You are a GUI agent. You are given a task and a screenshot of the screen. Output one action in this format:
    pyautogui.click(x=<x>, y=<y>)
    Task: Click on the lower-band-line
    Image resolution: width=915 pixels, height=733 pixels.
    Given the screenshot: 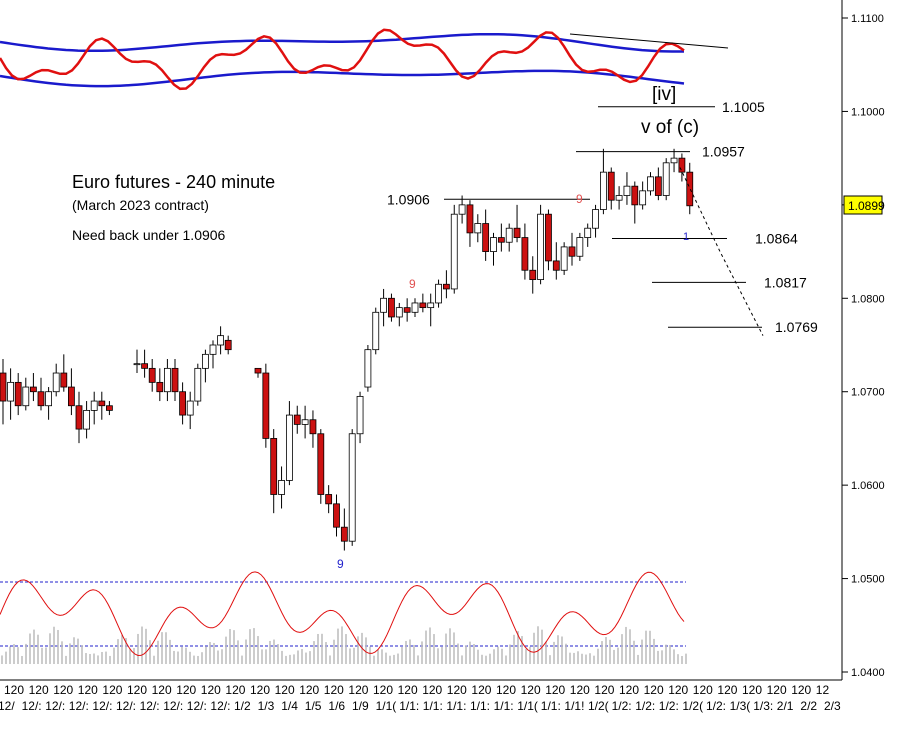 What is the action you would take?
    pyautogui.click(x=342, y=78)
    